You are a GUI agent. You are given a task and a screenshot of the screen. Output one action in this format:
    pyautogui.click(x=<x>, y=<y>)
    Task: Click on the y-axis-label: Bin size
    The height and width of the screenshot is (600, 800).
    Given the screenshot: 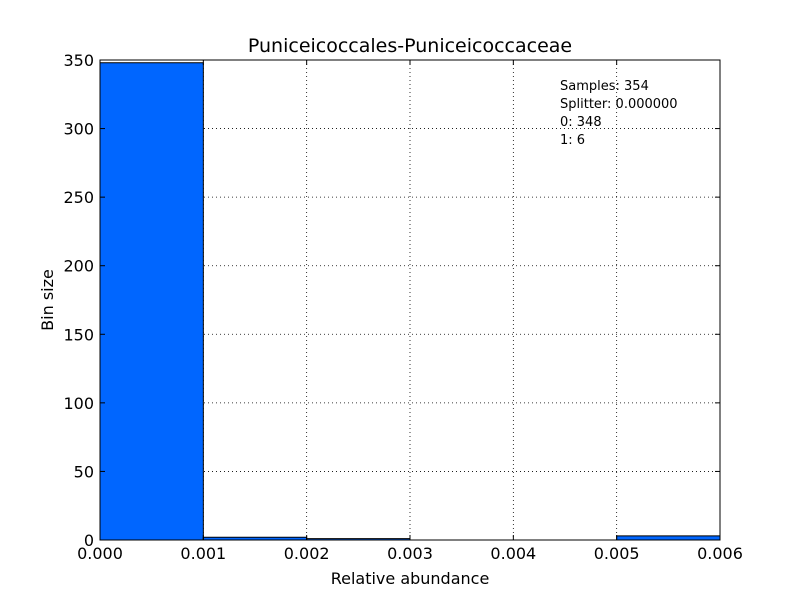 What is the action you would take?
    pyautogui.click(x=47, y=300)
    